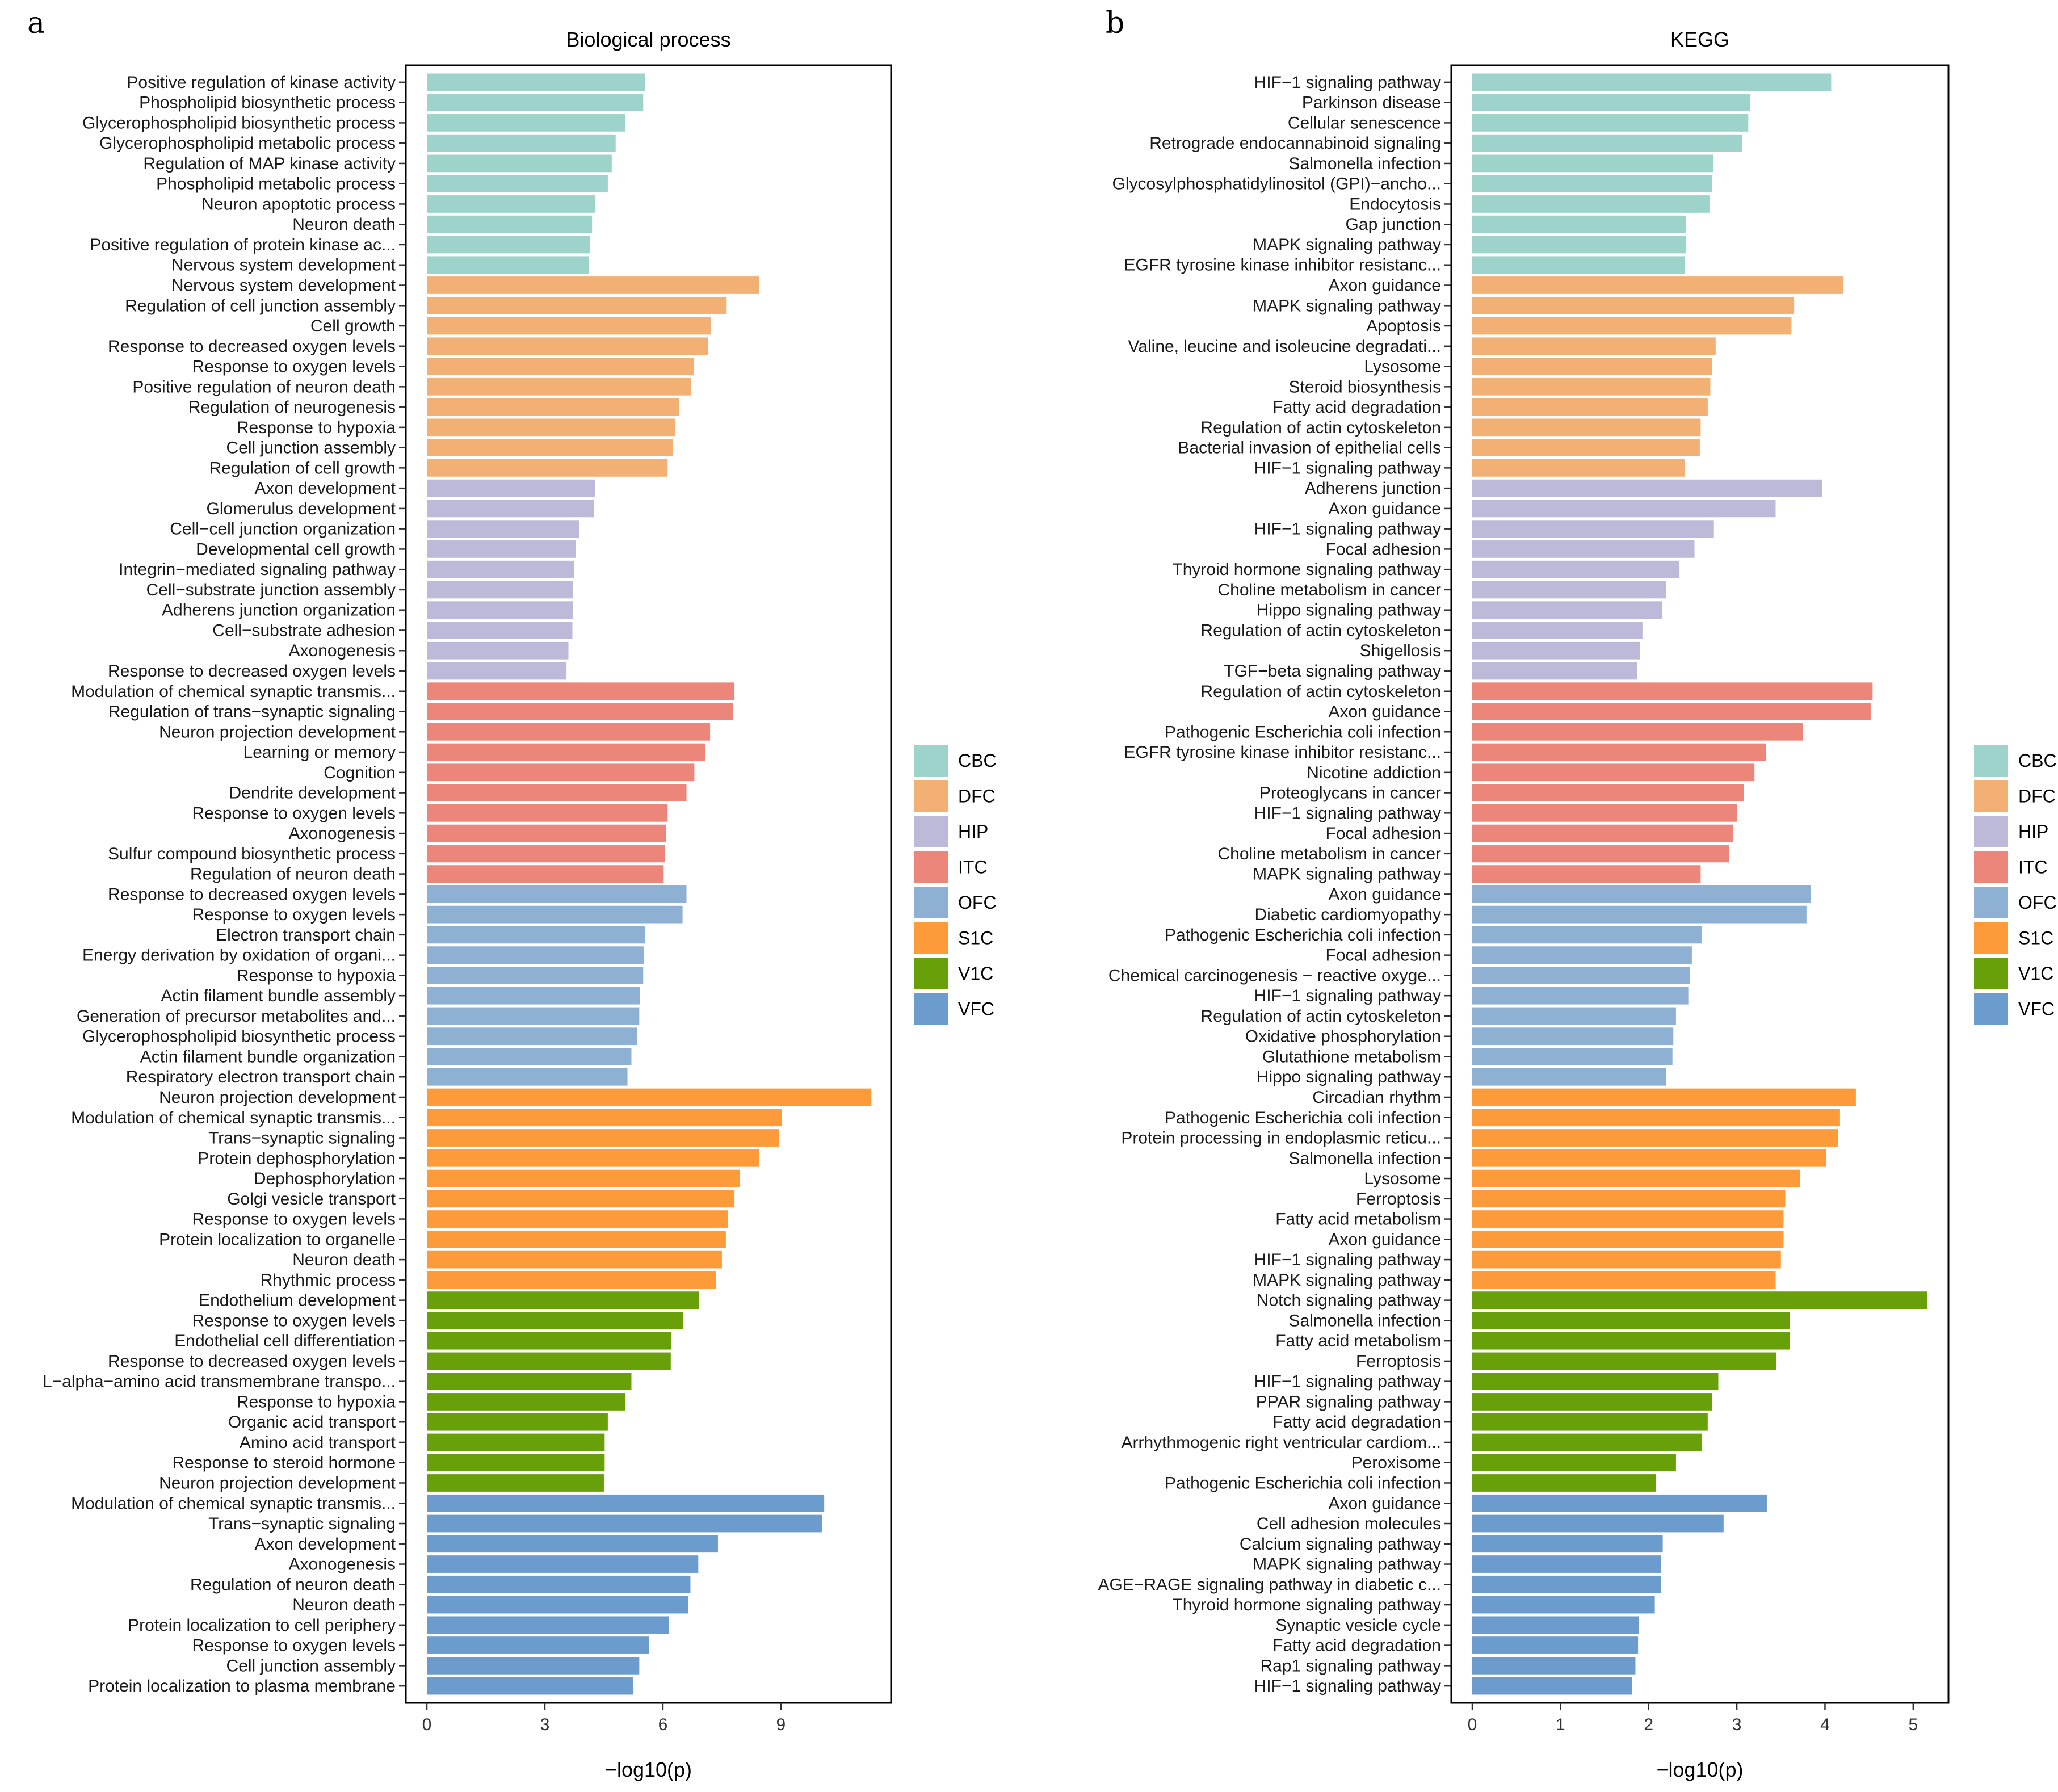 The width and height of the screenshot is (2058, 1792). I want to click on category-label: Regulation of trans−synaptic signaling, so click(252, 712).